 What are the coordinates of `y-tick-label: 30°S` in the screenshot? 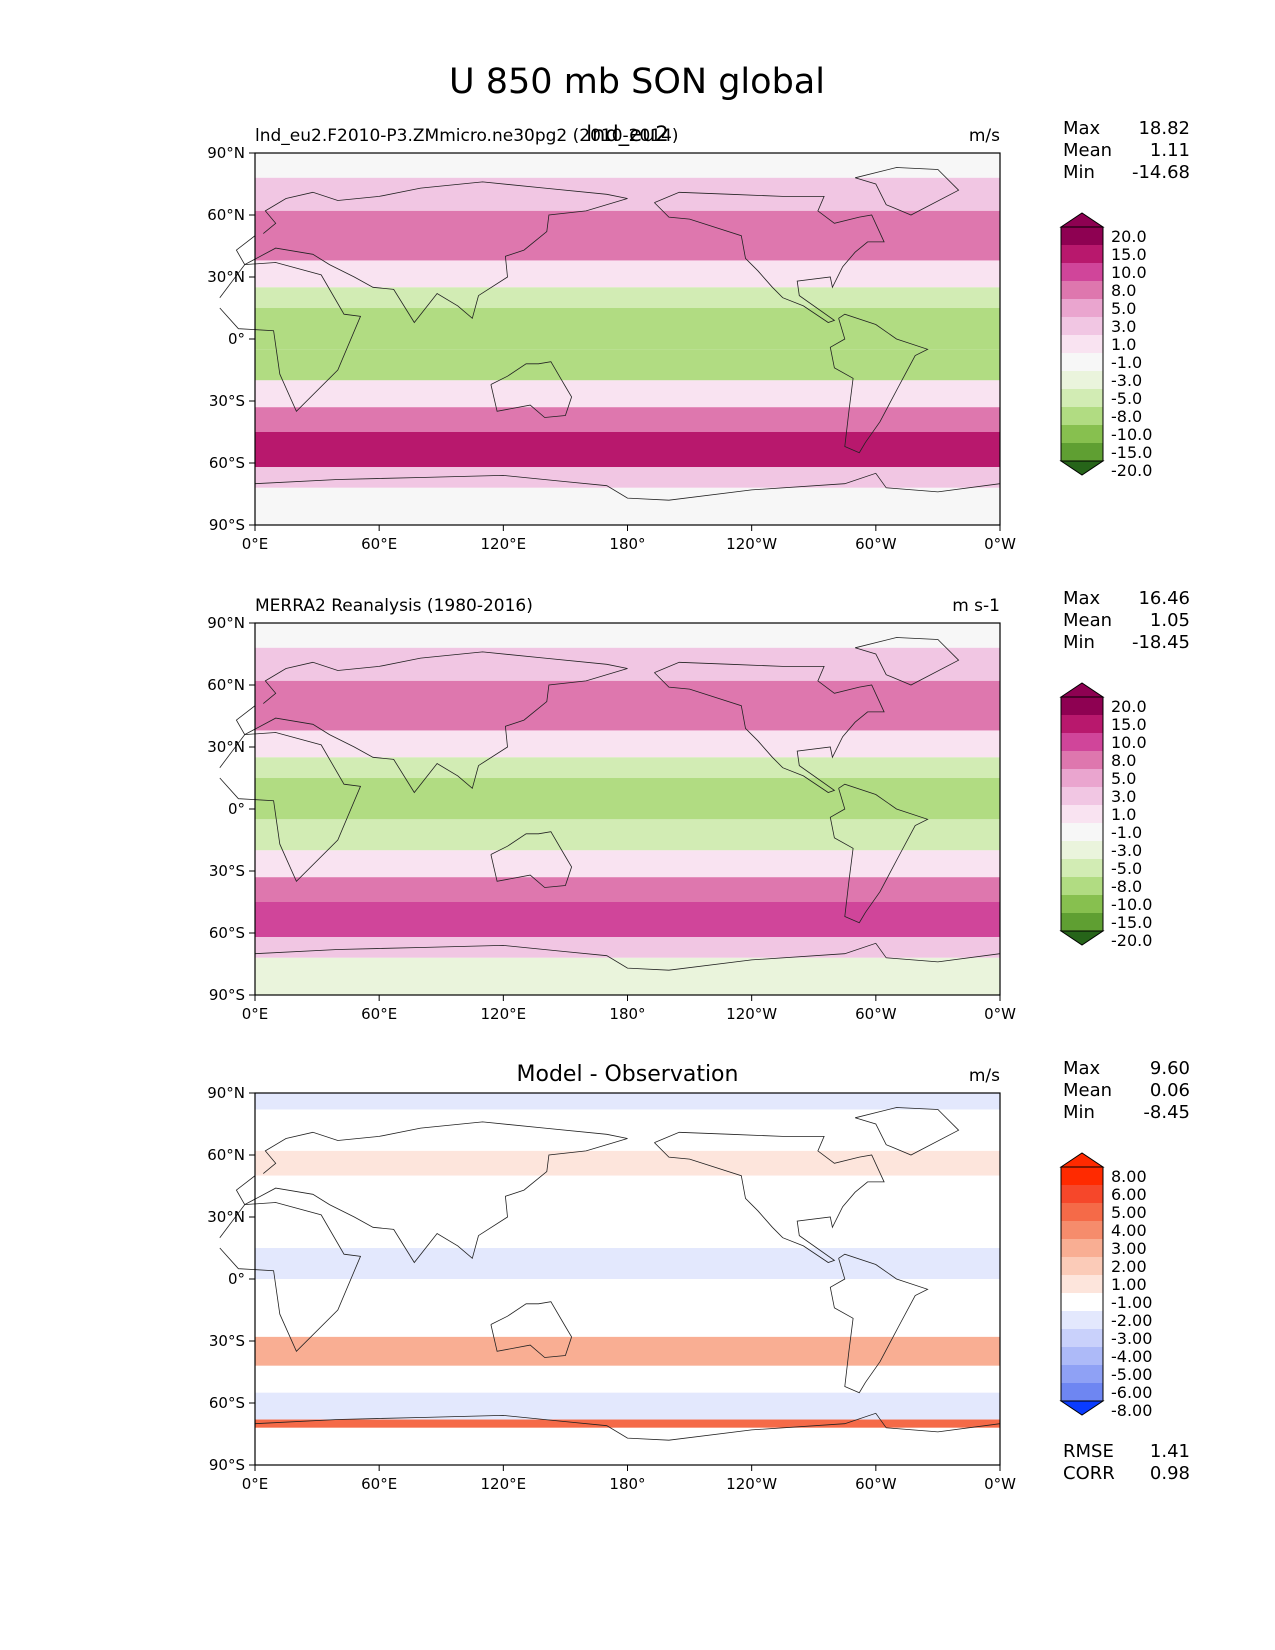 It's located at (227, 1341).